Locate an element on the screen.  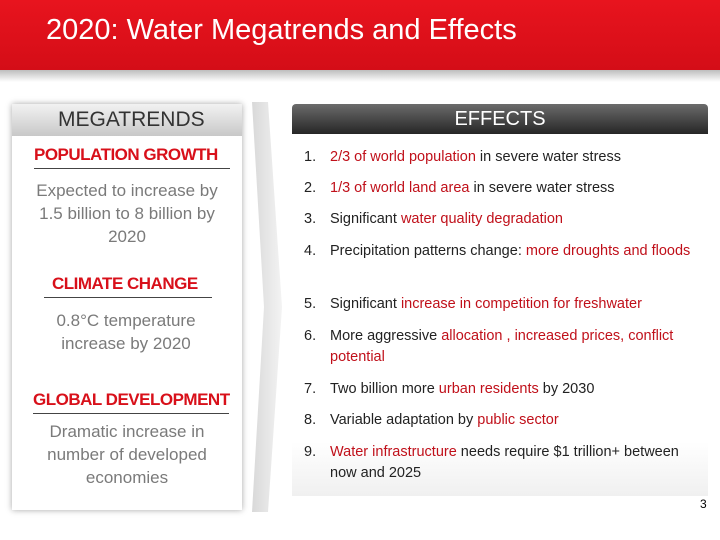
effect-text: More aggressive is located at coordinates (386, 336).